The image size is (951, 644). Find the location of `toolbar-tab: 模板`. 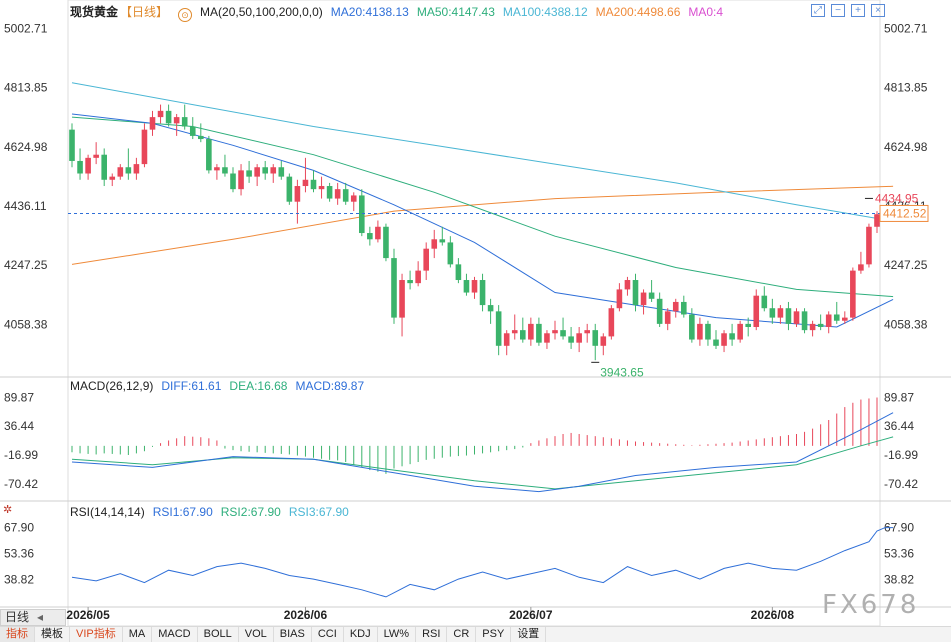

toolbar-tab: 模板 is located at coordinates (52, 634).